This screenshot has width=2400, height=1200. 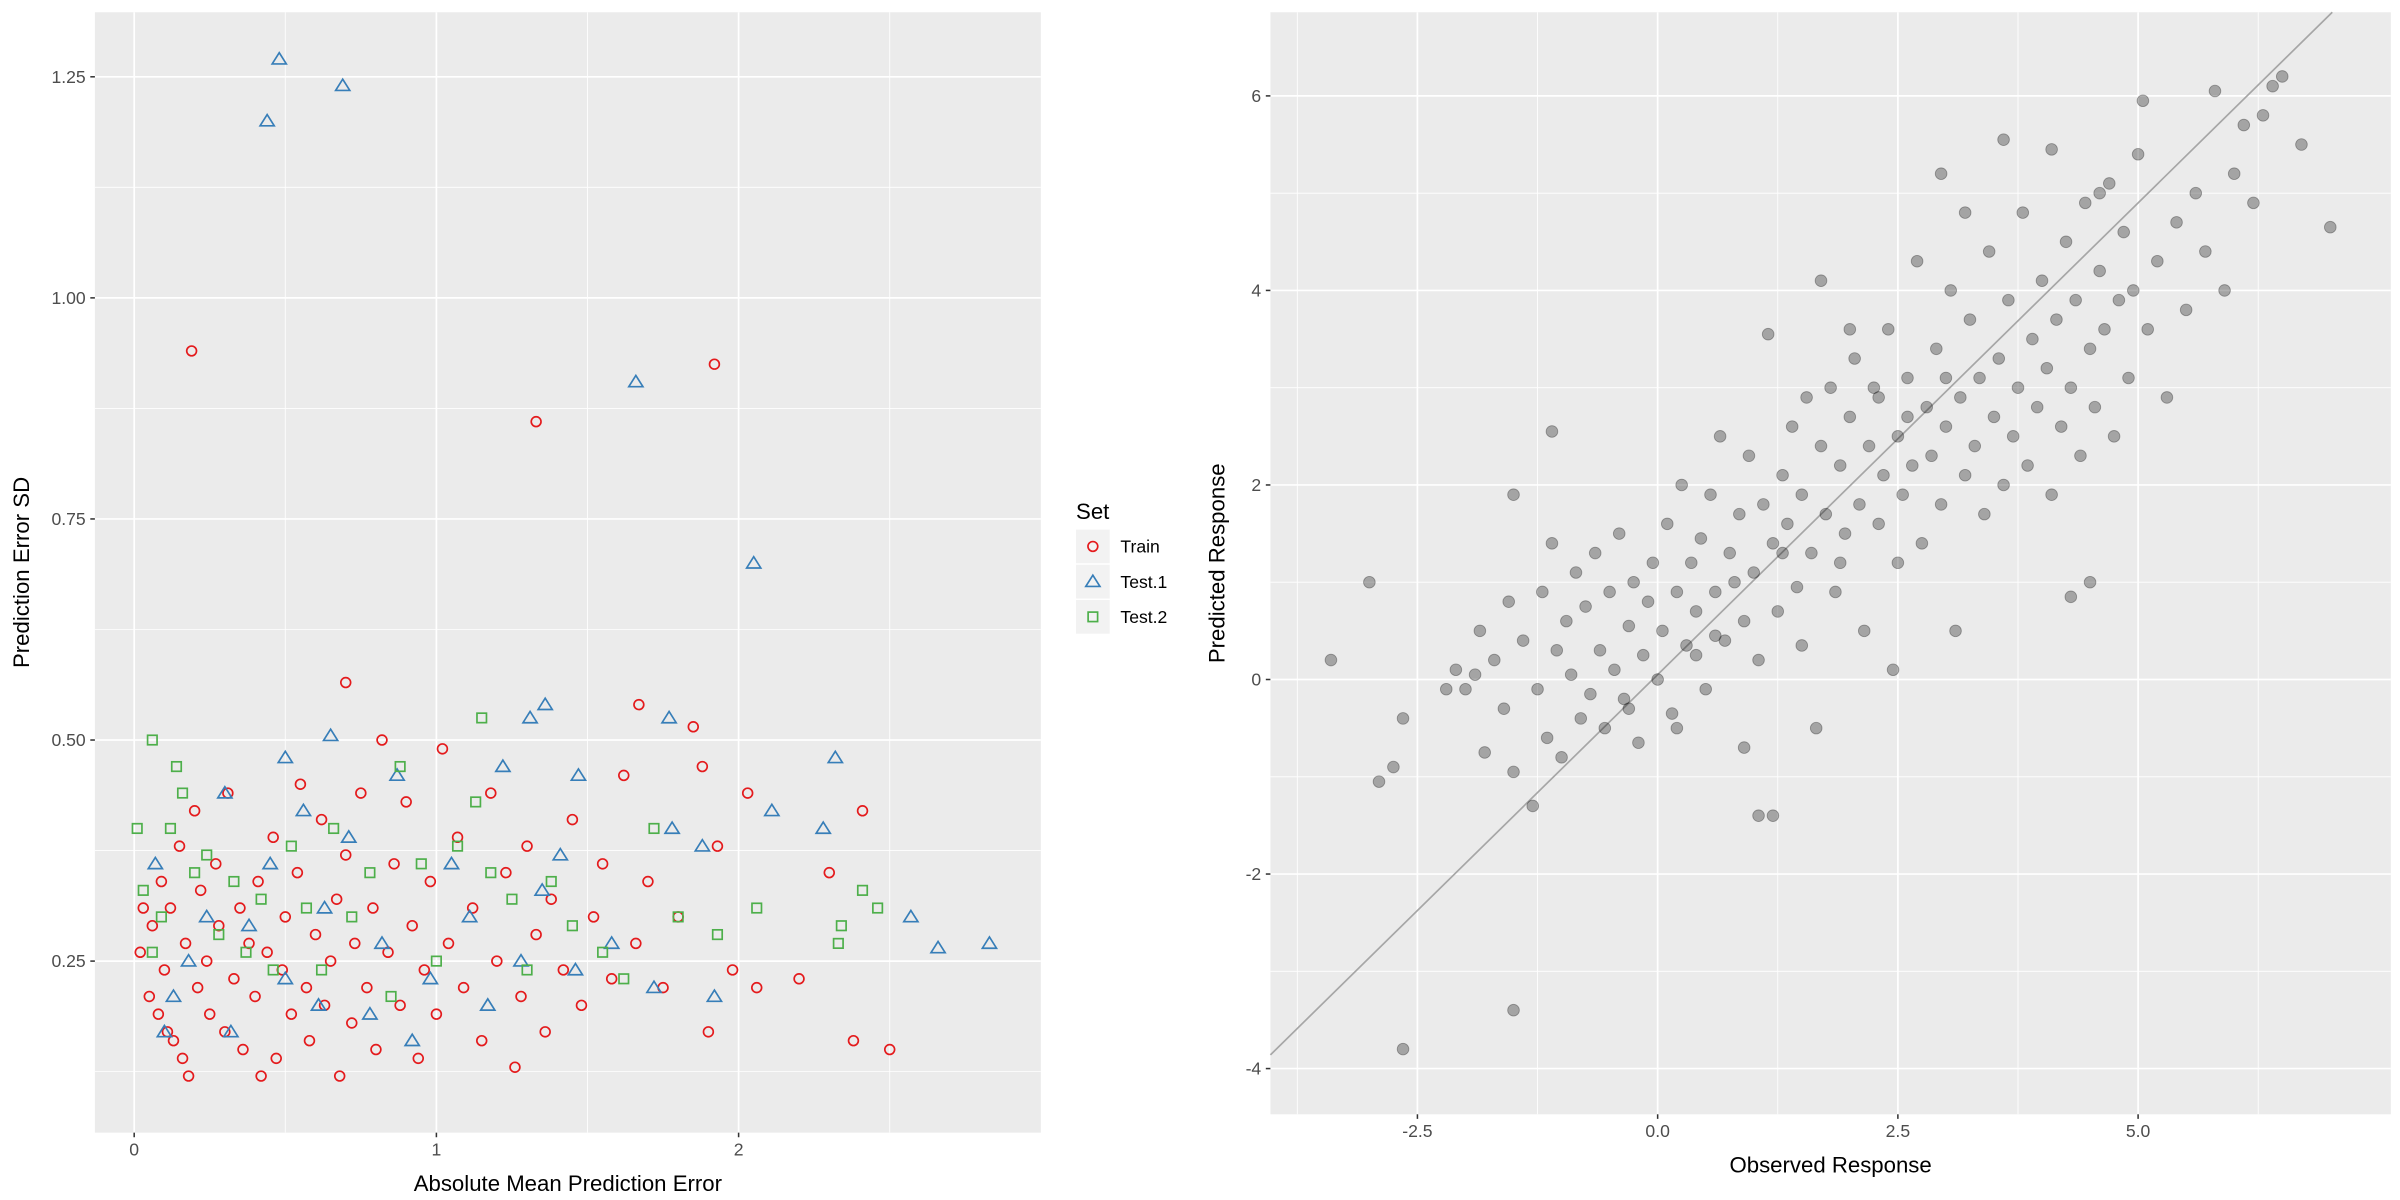 What do you see at coordinates (1143, 617) in the screenshot?
I see `legend-label: Test.2` at bounding box center [1143, 617].